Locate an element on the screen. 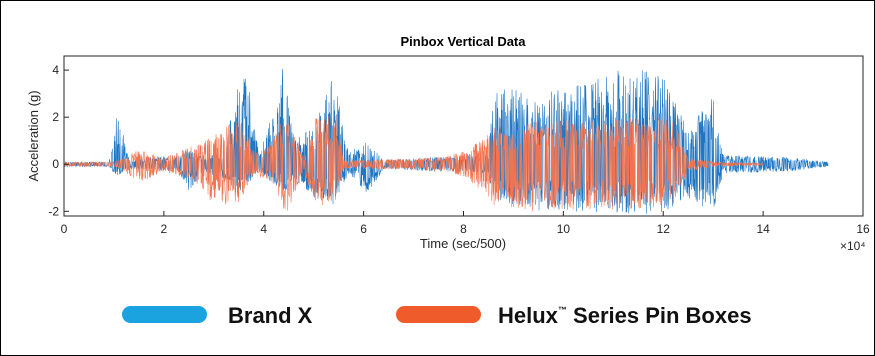 Image resolution: width=875 pixels, height=356 pixels. legend-item-brand-x: Brand X is located at coordinates (217, 315).